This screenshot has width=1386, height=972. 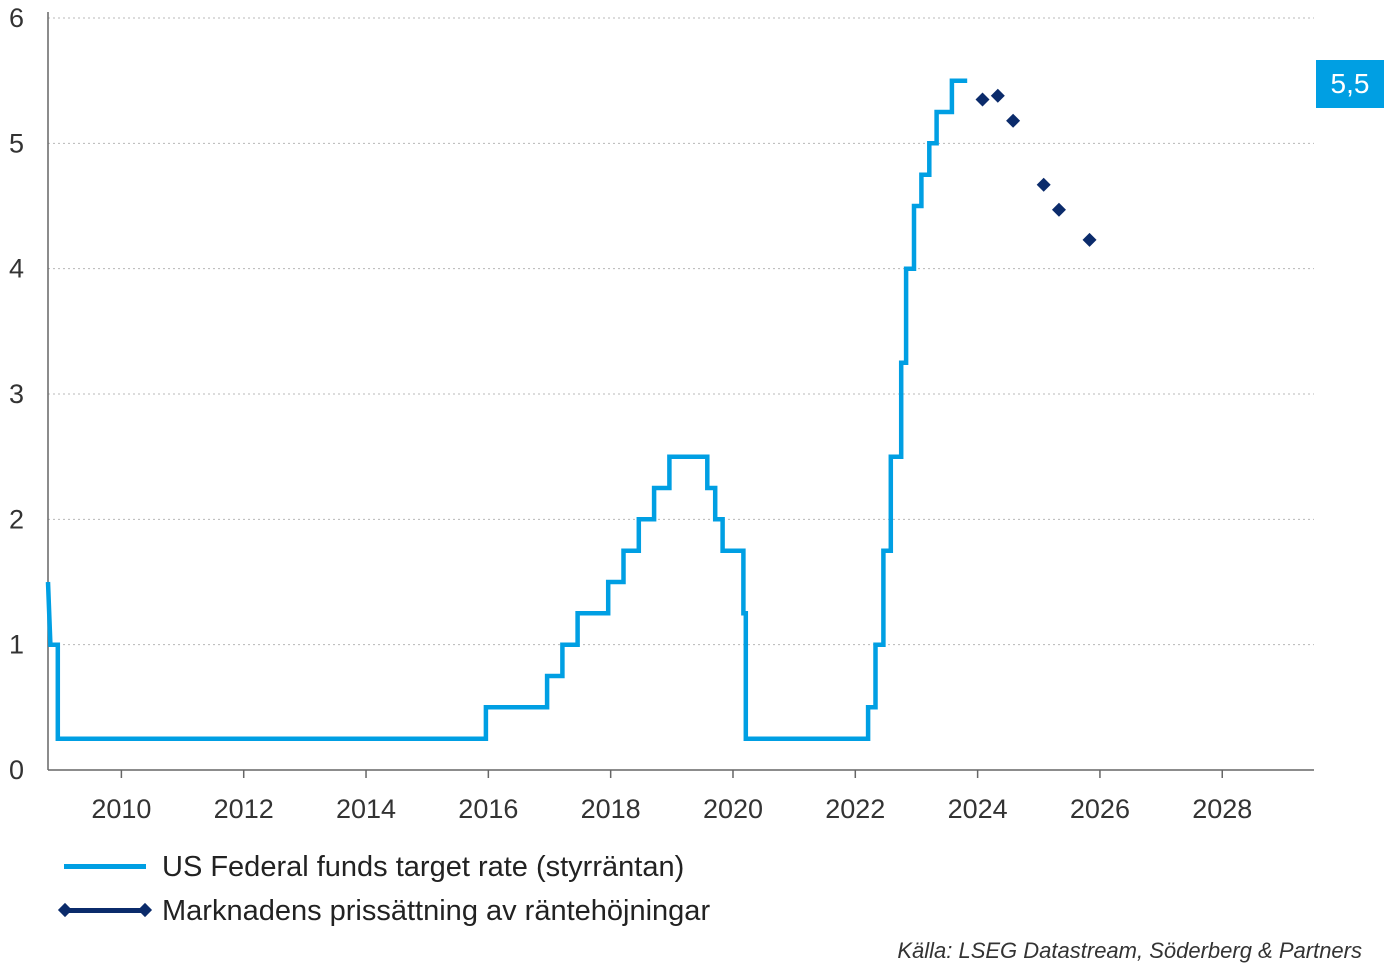 I want to click on y-axis-ticks: 0 1 2 3 4 5 6, so click(x=16, y=394).